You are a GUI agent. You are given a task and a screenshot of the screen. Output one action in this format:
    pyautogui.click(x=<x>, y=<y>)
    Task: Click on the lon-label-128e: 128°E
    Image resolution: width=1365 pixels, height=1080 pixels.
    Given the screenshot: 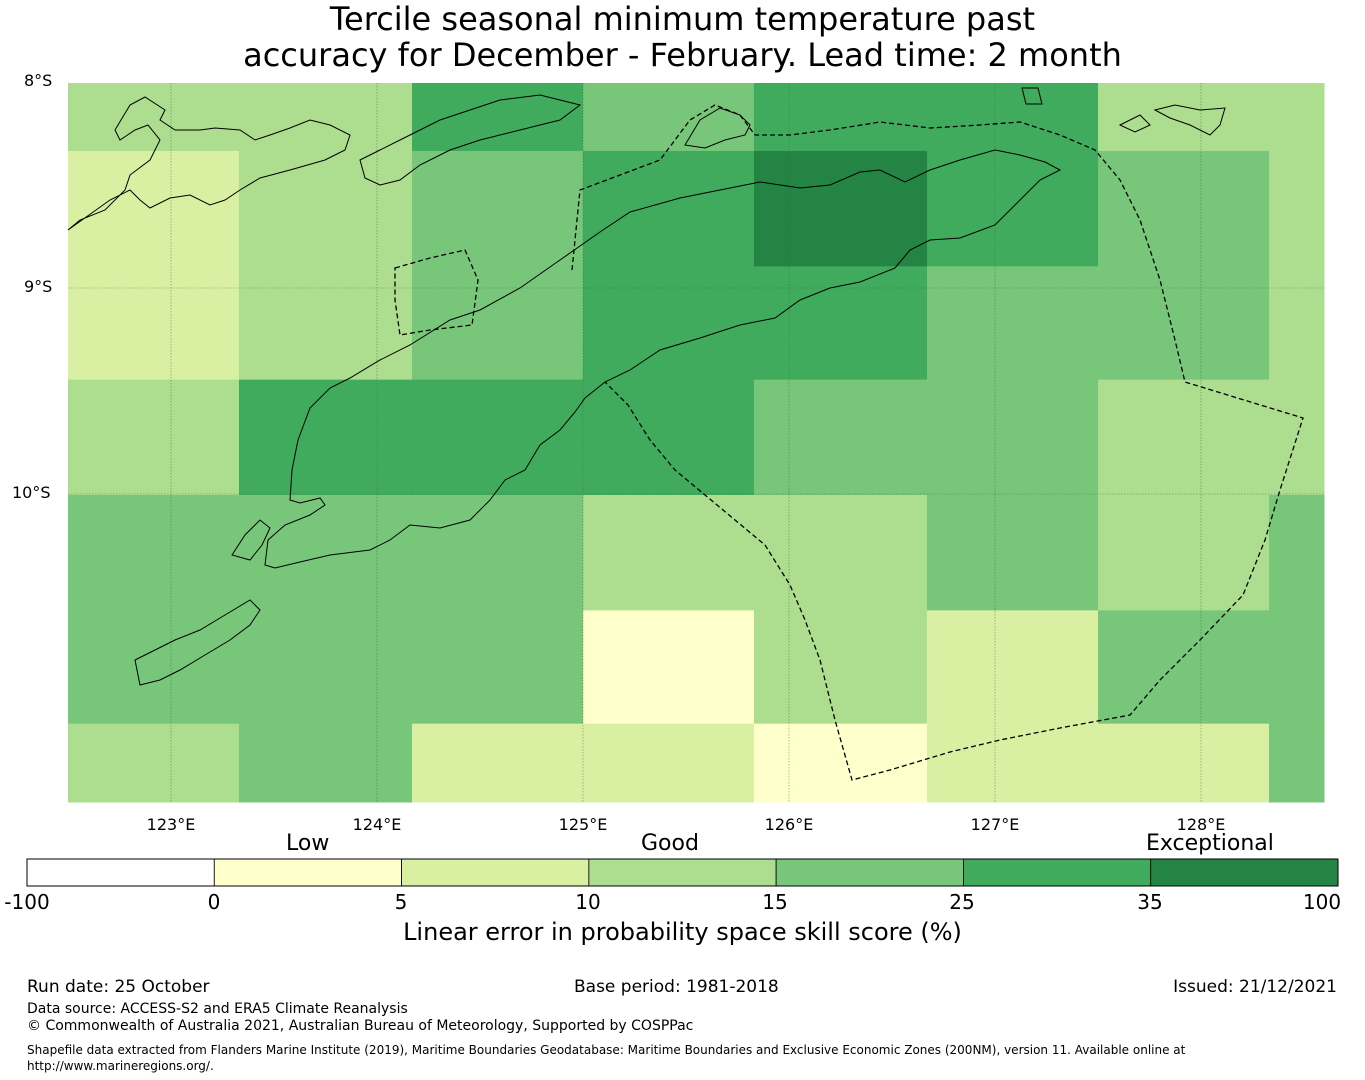 What is the action you would take?
    pyautogui.click(x=1201, y=824)
    